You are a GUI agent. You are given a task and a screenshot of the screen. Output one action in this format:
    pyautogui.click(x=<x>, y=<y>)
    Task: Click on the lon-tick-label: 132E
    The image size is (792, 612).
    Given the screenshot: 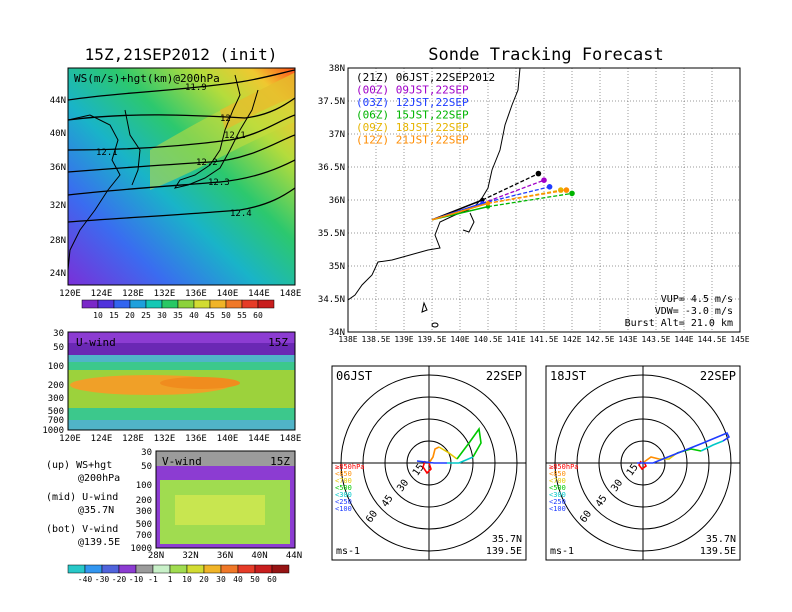 What is the action you would take?
    pyautogui.click(x=165, y=439)
    